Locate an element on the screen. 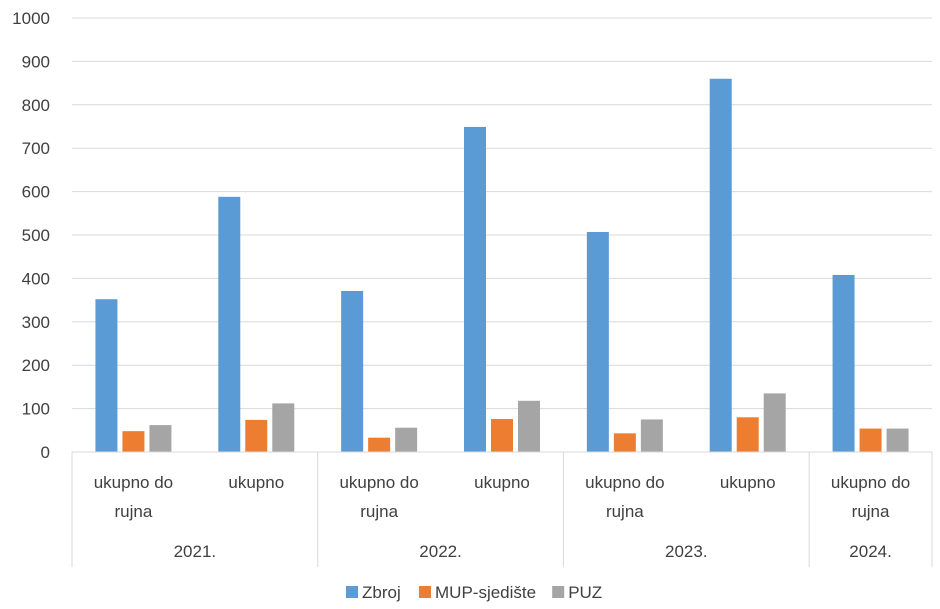 This screenshot has height=609, width=940. legend-label: PUZ is located at coordinates (585, 592).